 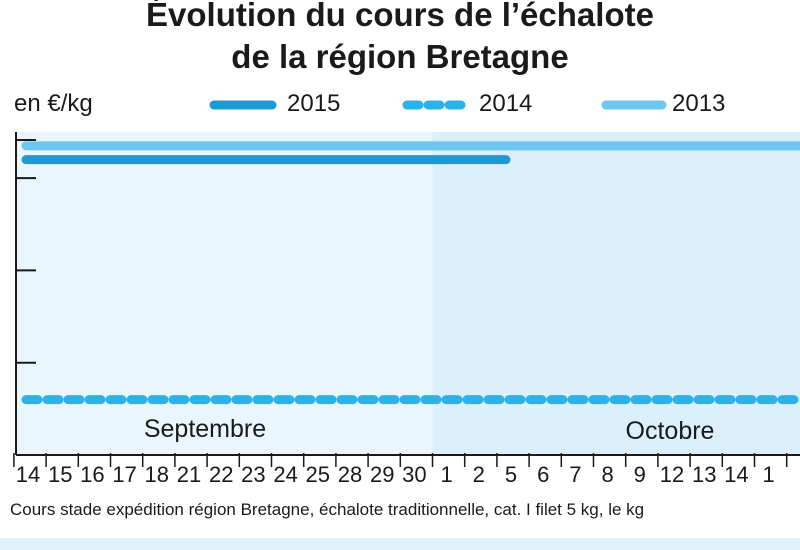 I want to click on x-tick-label: 23, so click(x=253, y=474).